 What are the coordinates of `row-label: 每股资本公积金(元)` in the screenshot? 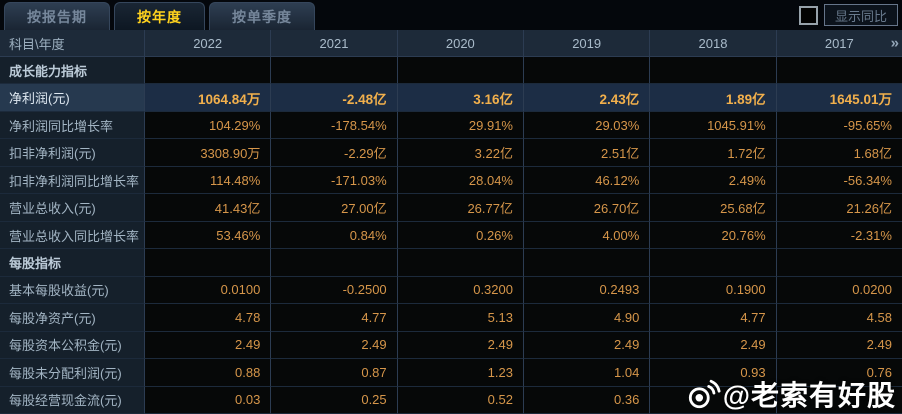 It's located at (72, 345).